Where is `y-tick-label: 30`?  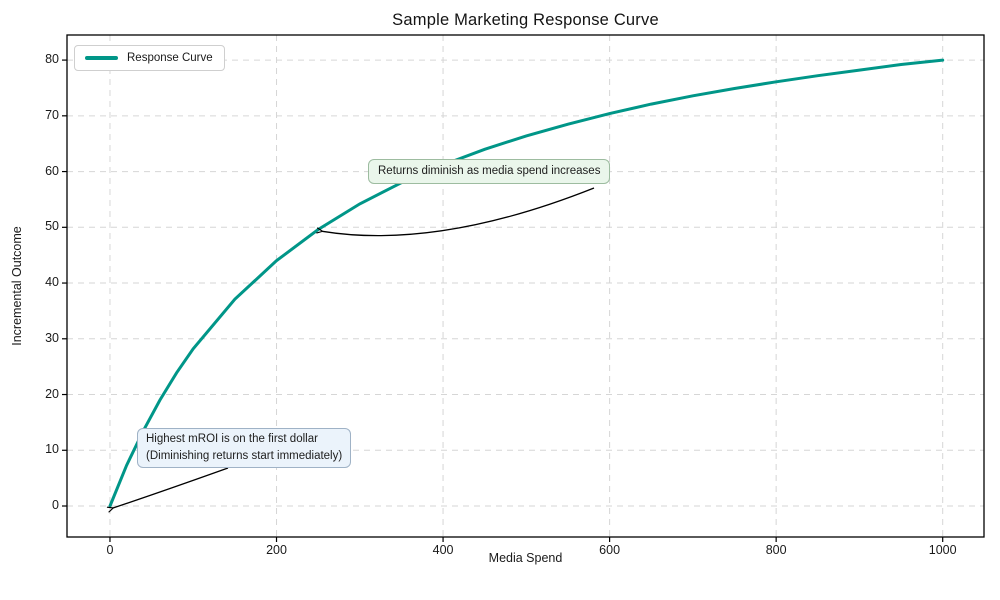
y-tick-label: 30 is located at coordinates (52, 337).